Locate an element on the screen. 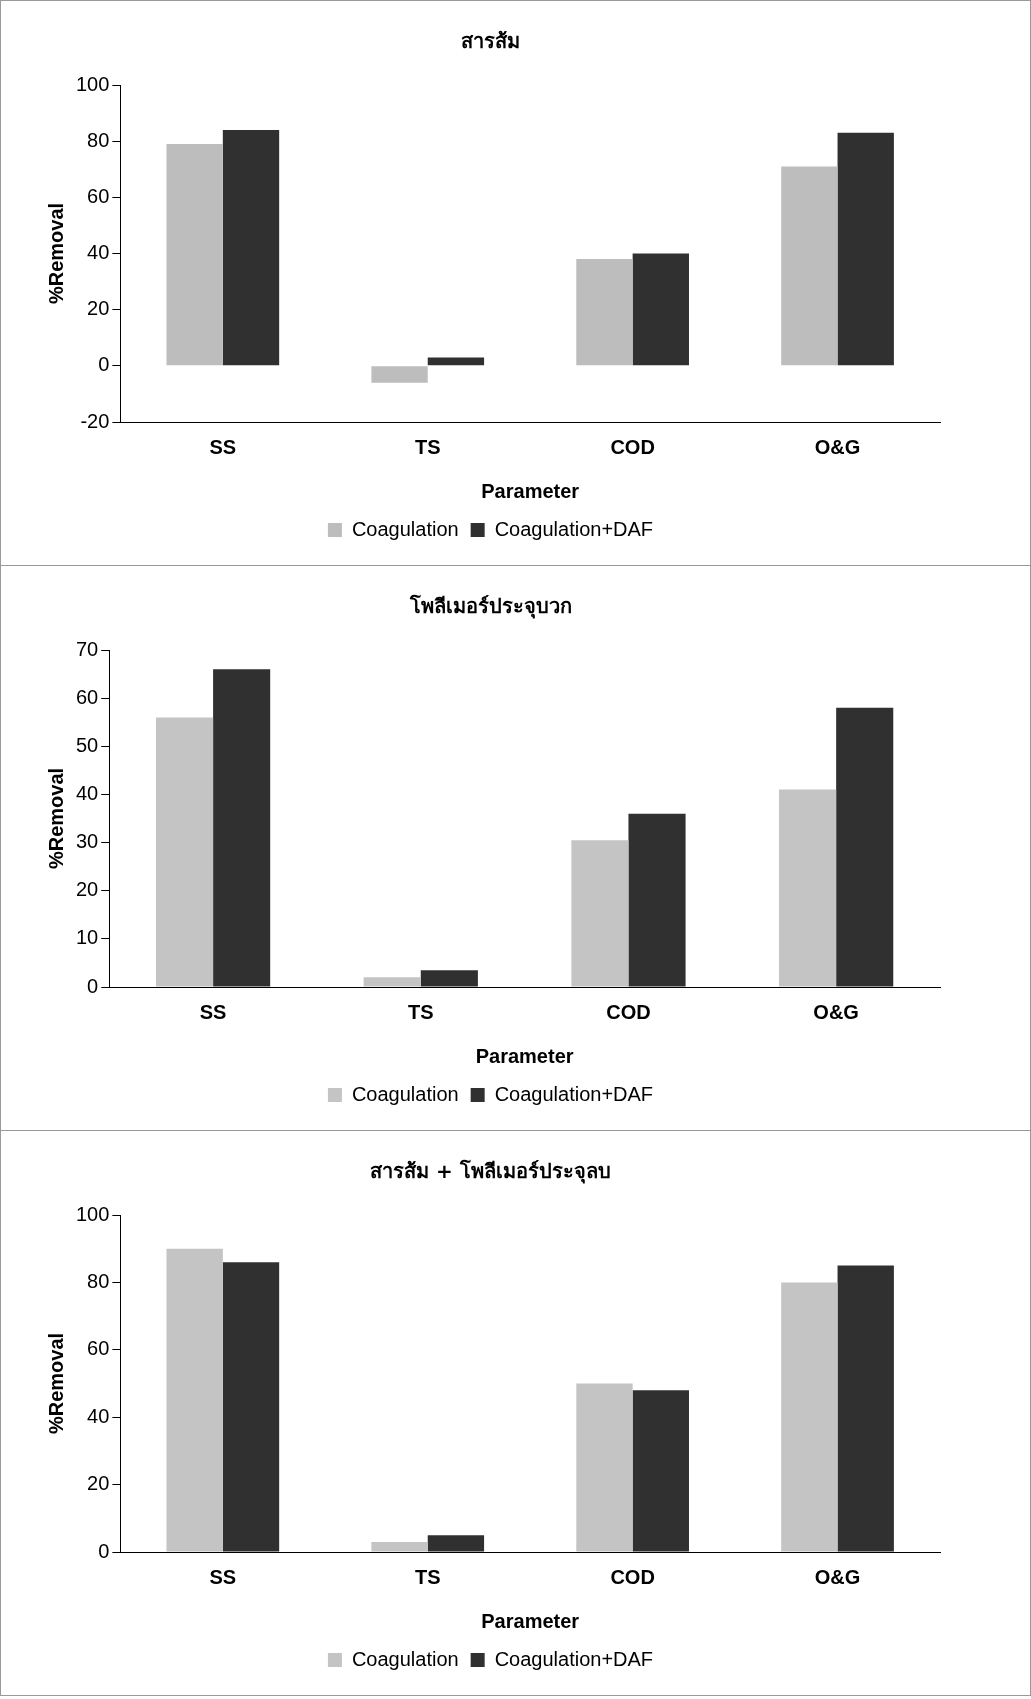 The width and height of the screenshot is (1031, 1699). y-tick-label: 50 is located at coordinates (87, 744).